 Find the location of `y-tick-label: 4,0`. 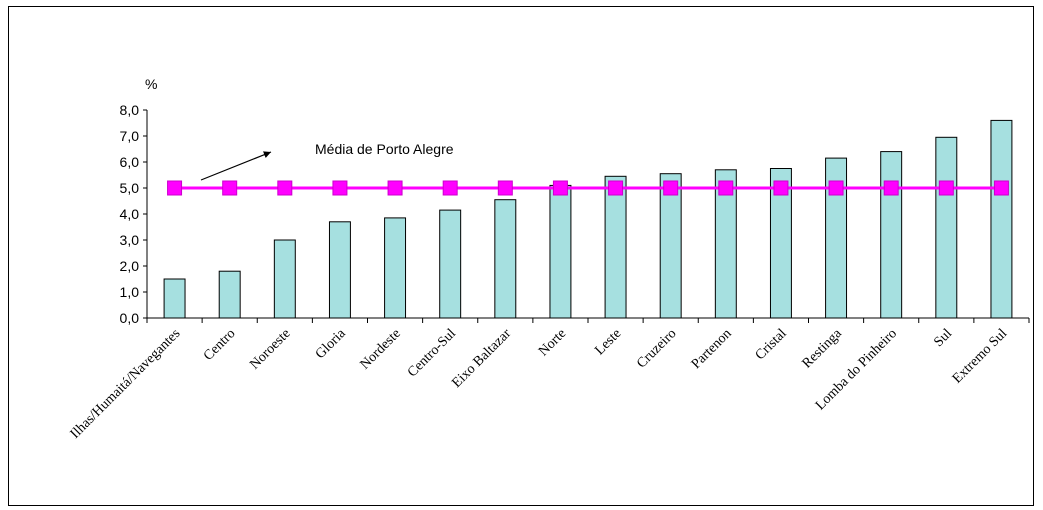

y-tick-label: 4,0 is located at coordinates (130, 214).